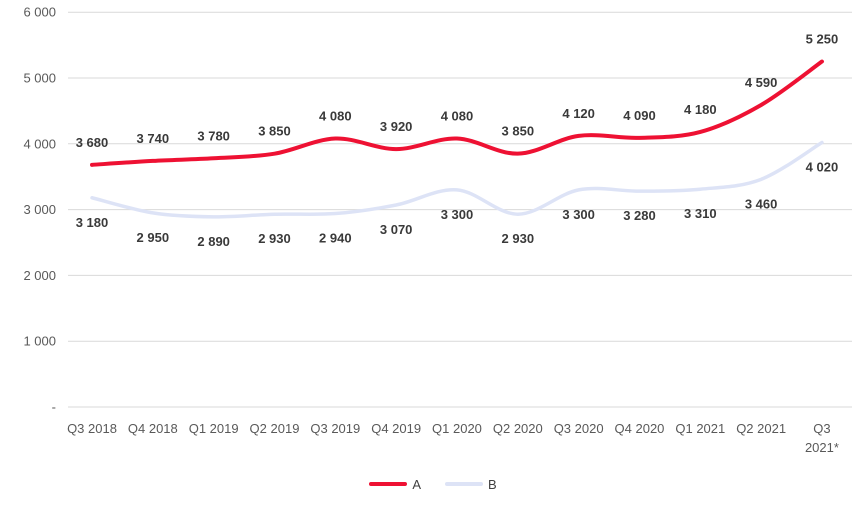 Image resolution: width=866 pixels, height=511 pixels. I want to click on x-axis-tick-label: Q4 2019, so click(396, 428).